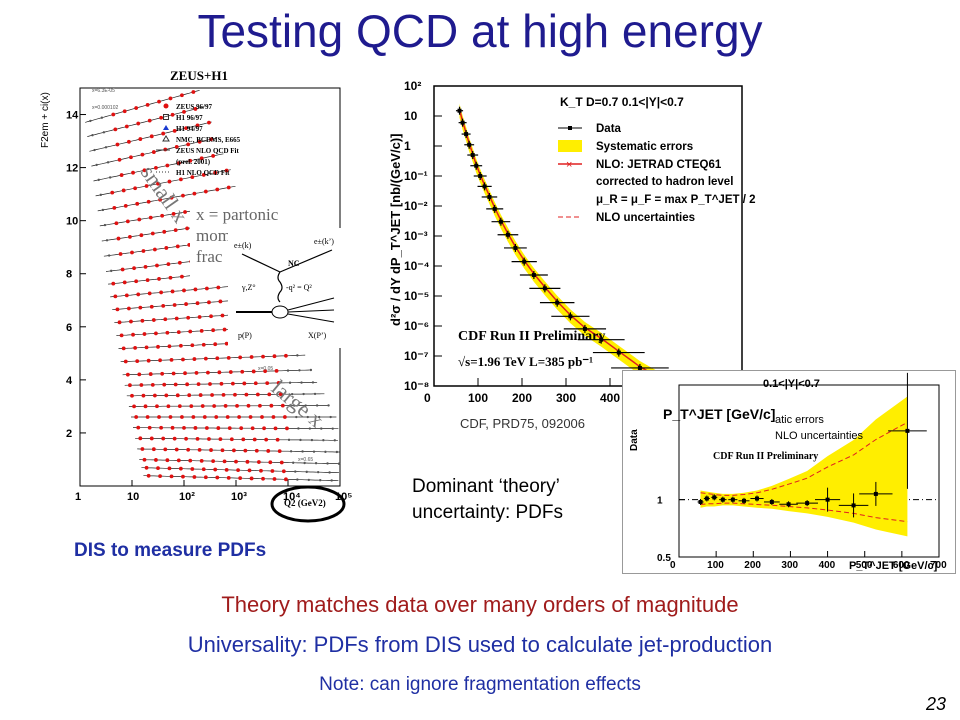  I want to click on cdf-legend-entry: Systematic errors, so click(644, 147).